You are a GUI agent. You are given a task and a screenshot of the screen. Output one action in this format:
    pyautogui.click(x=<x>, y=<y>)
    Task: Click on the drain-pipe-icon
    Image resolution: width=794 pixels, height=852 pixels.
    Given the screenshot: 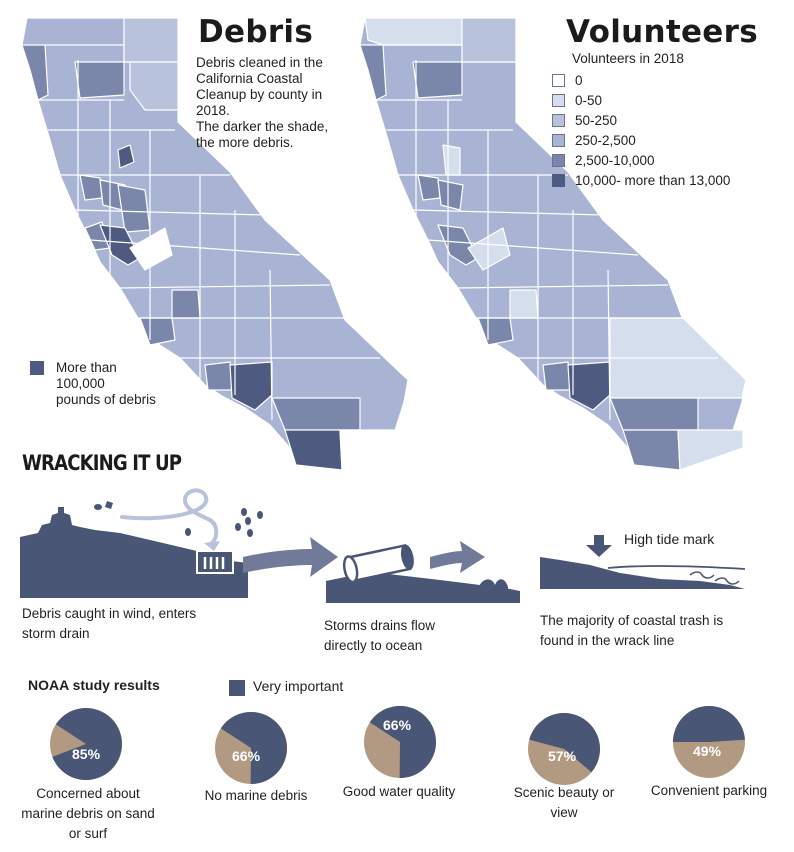 What is the action you would take?
    pyautogui.click(x=378, y=563)
    